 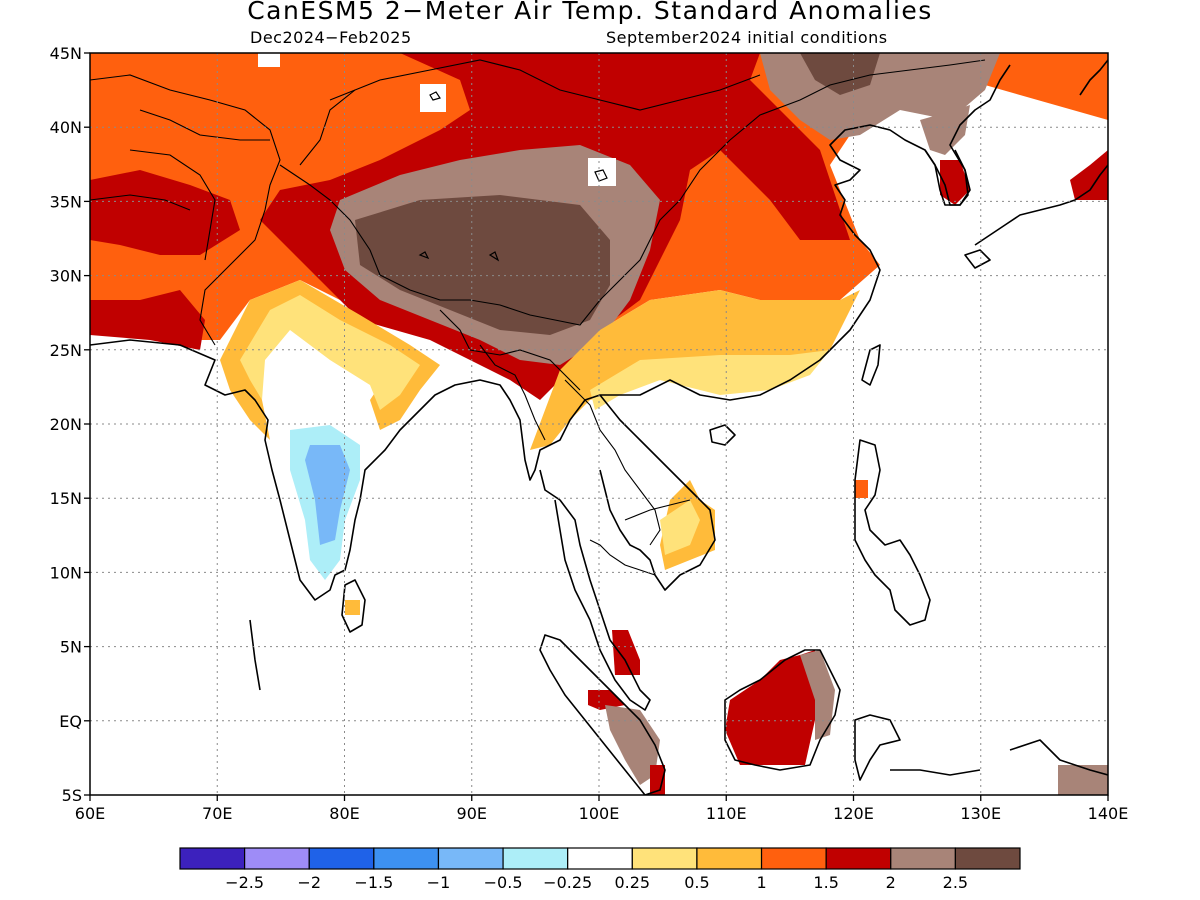 I want to click on anomaly-region-2to2.5-borneo, so click(x=817, y=695).